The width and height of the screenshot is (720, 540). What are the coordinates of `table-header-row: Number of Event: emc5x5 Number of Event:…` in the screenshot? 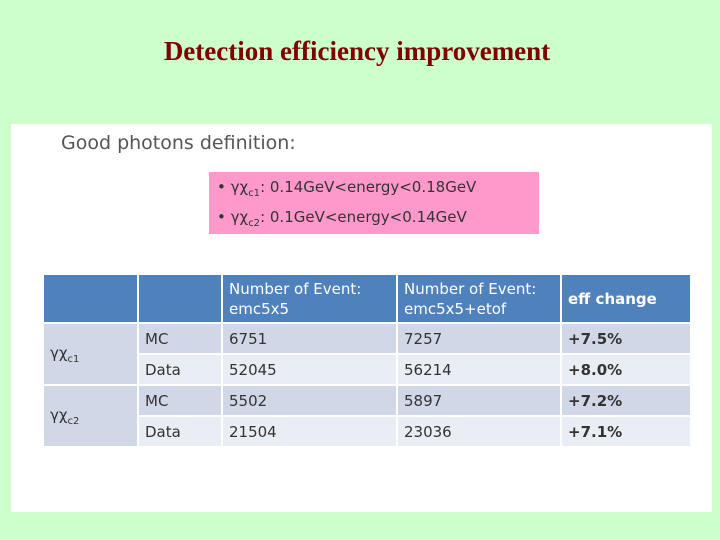 It's located at (367, 298).